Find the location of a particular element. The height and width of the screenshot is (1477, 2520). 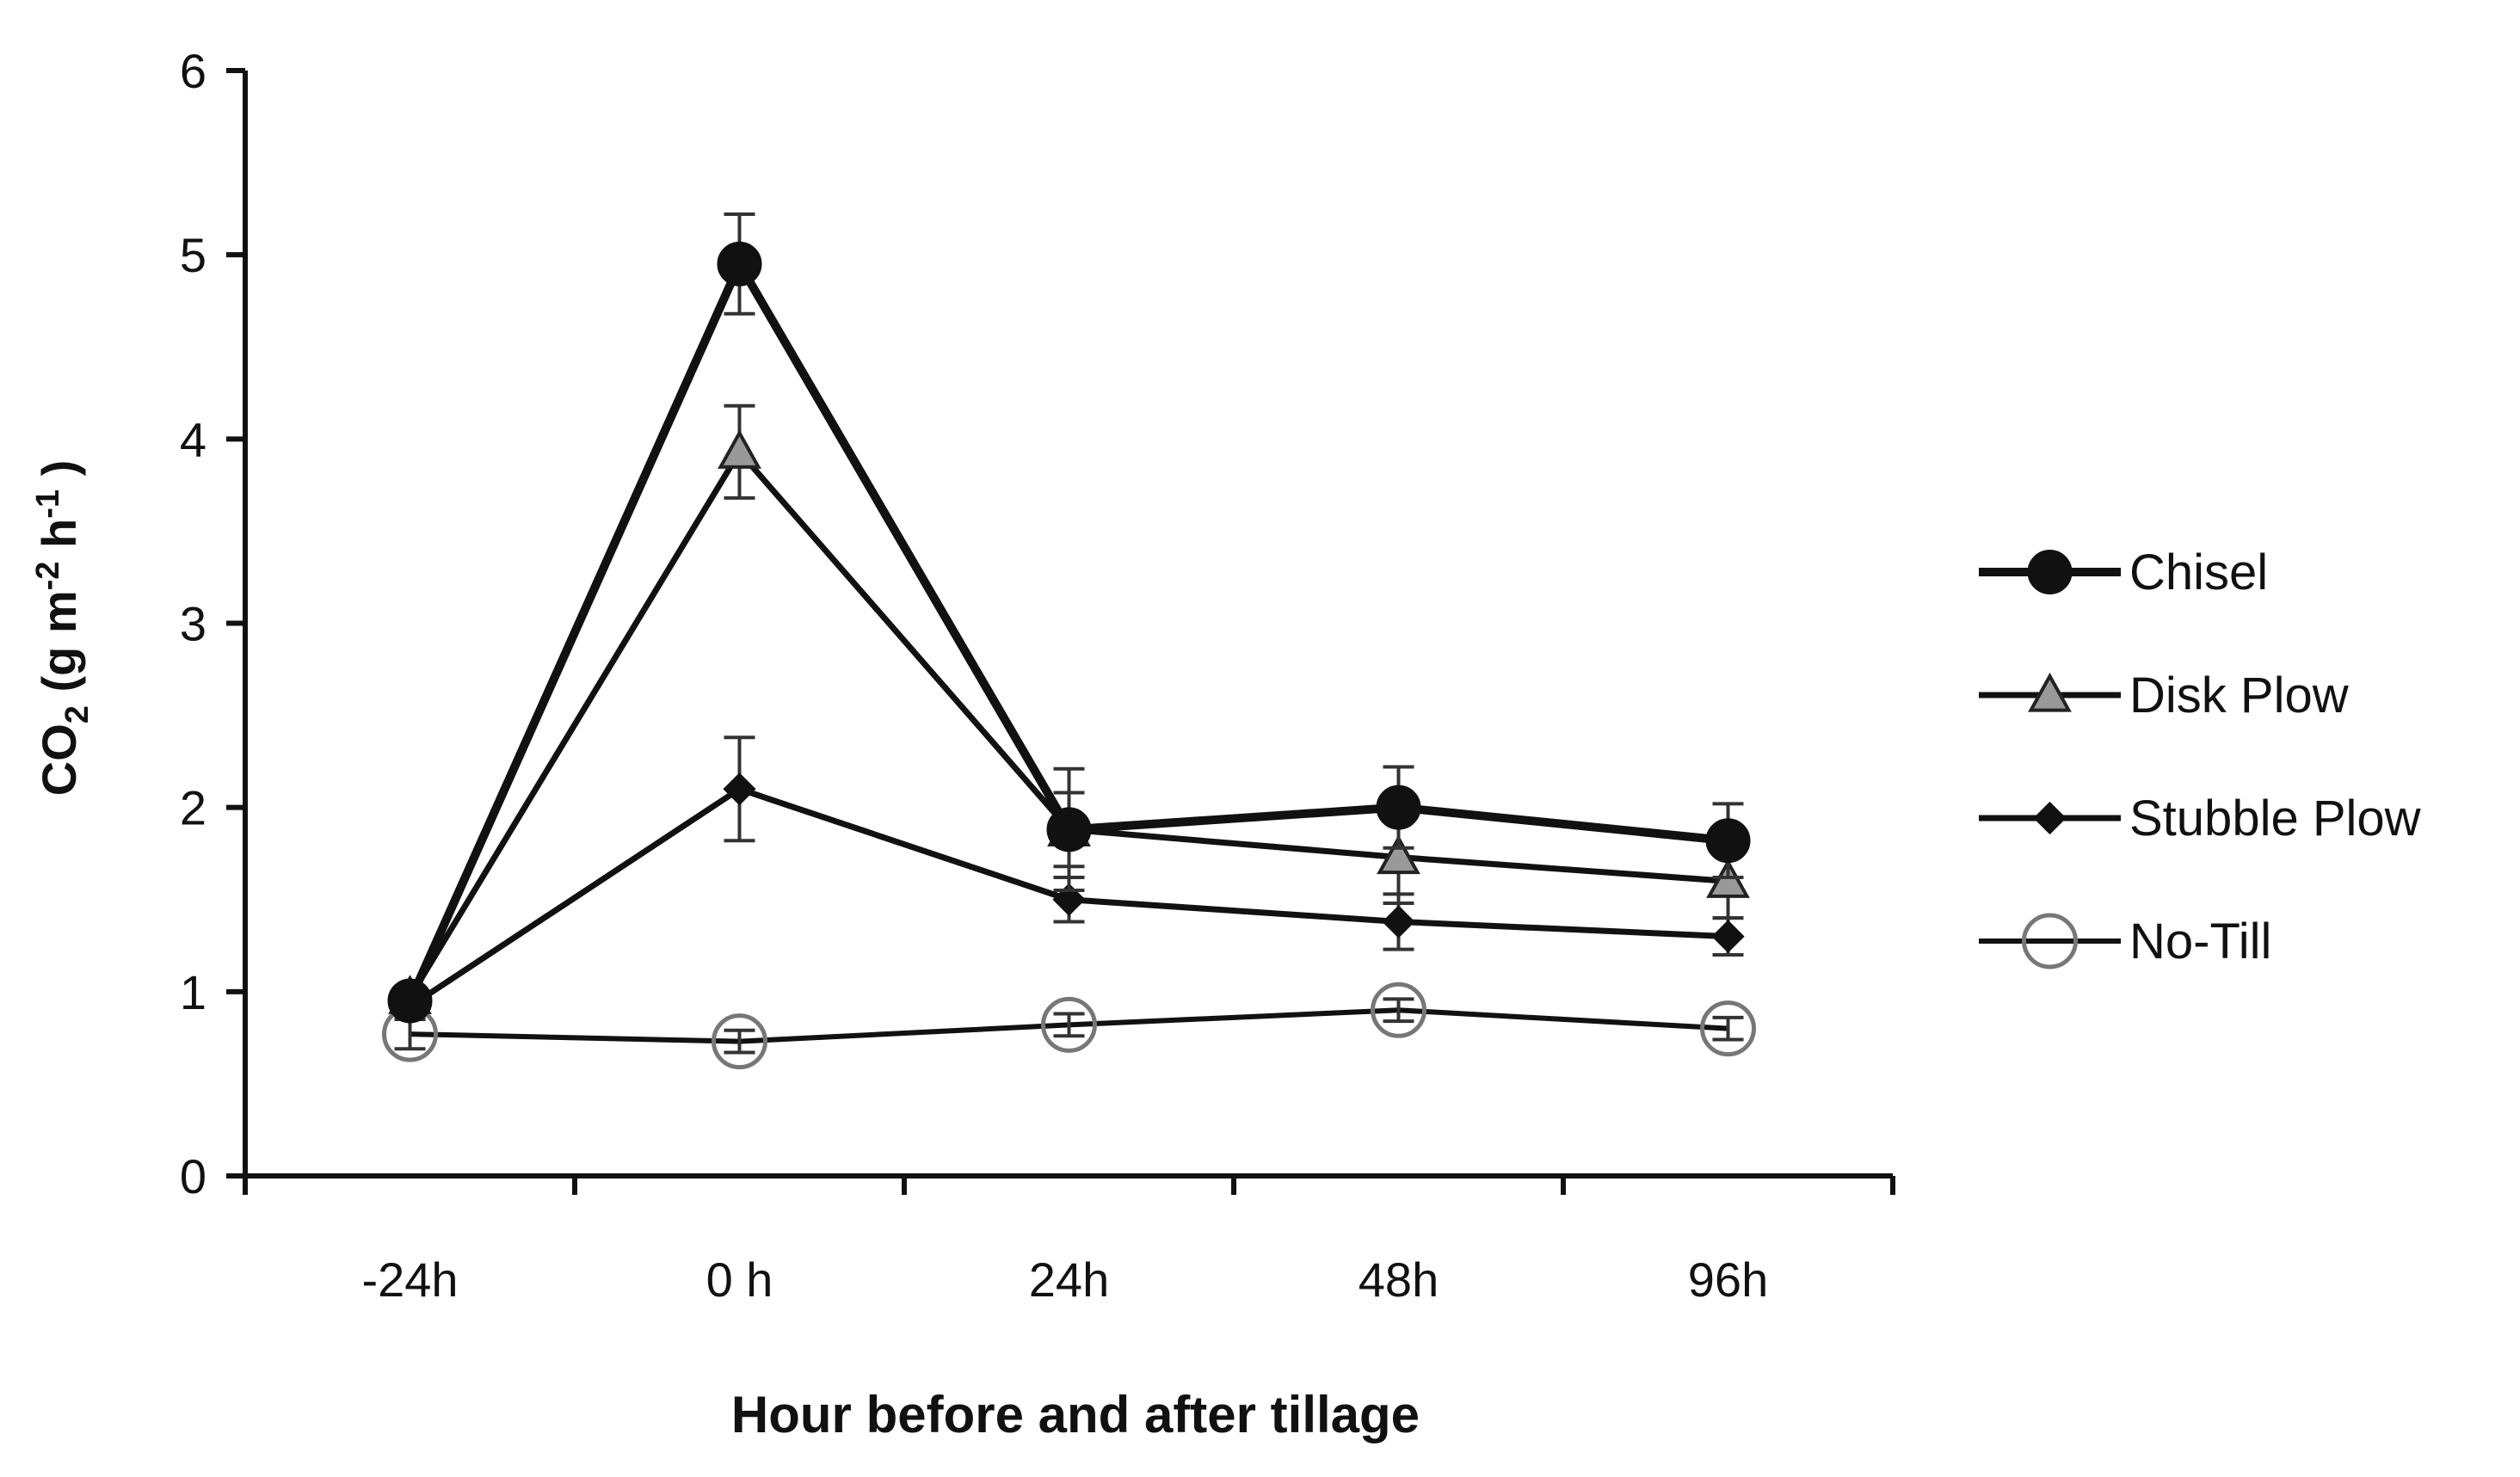

x-tick-label: 24h is located at coordinates (1069, 1279).